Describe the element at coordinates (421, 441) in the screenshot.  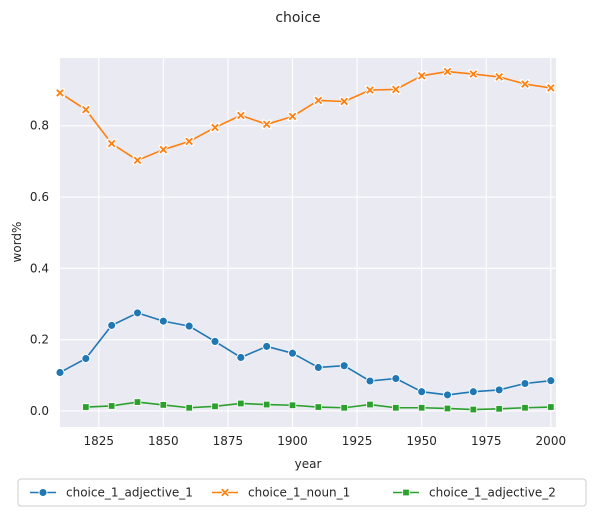
I see `x-tick-label: 1950` at that location.